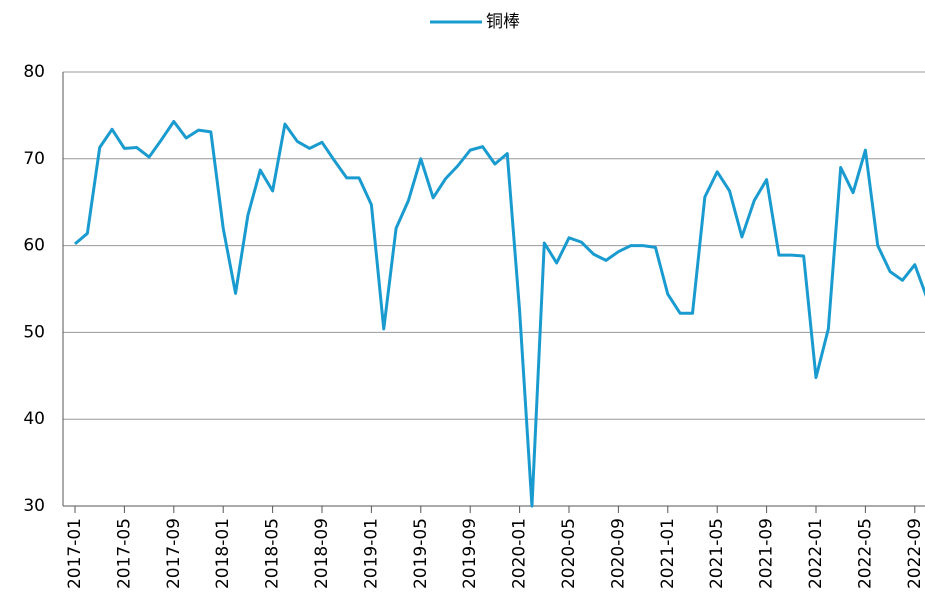 The height and width of the screenshot is (611, 925). What do you see at coordinates (915, 553) in the screenshot?
I see `x-tick-label: 2022-09` at bounding box center [915, 553].